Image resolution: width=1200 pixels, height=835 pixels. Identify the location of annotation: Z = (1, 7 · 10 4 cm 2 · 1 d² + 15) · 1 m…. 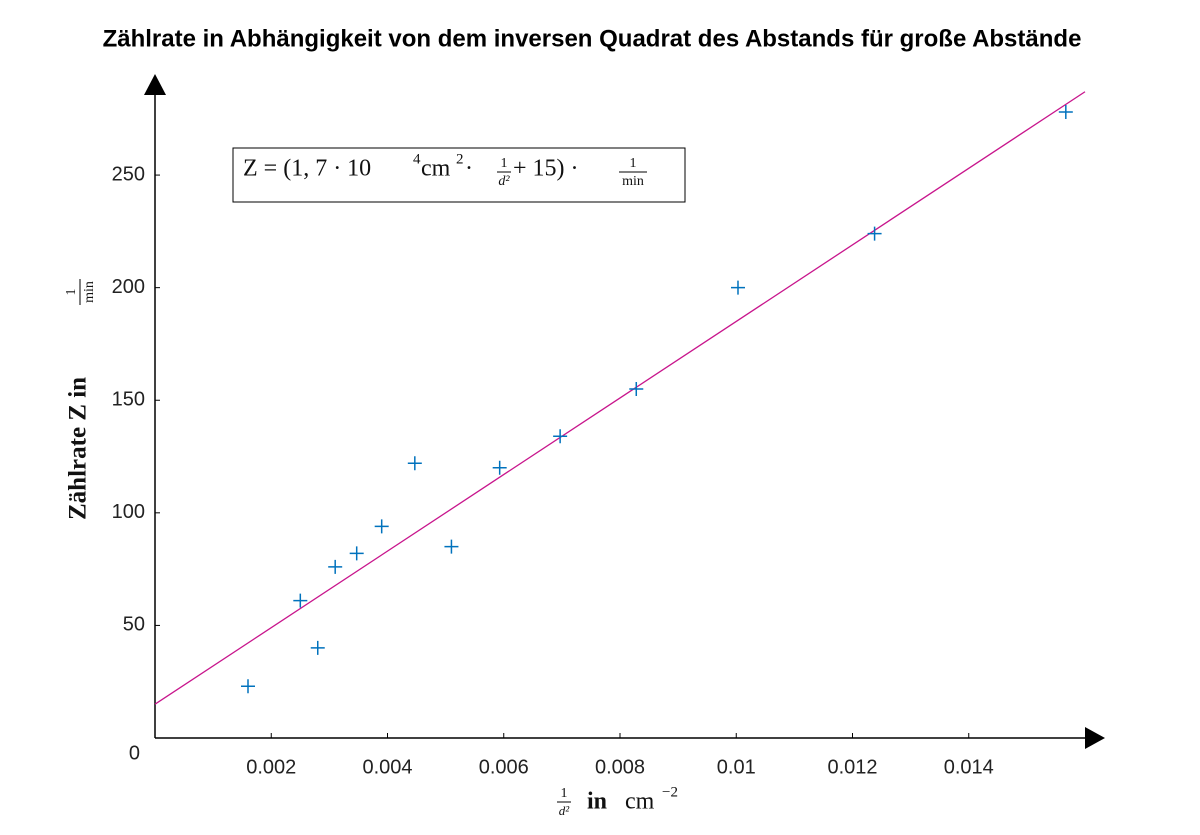
(445, 170).